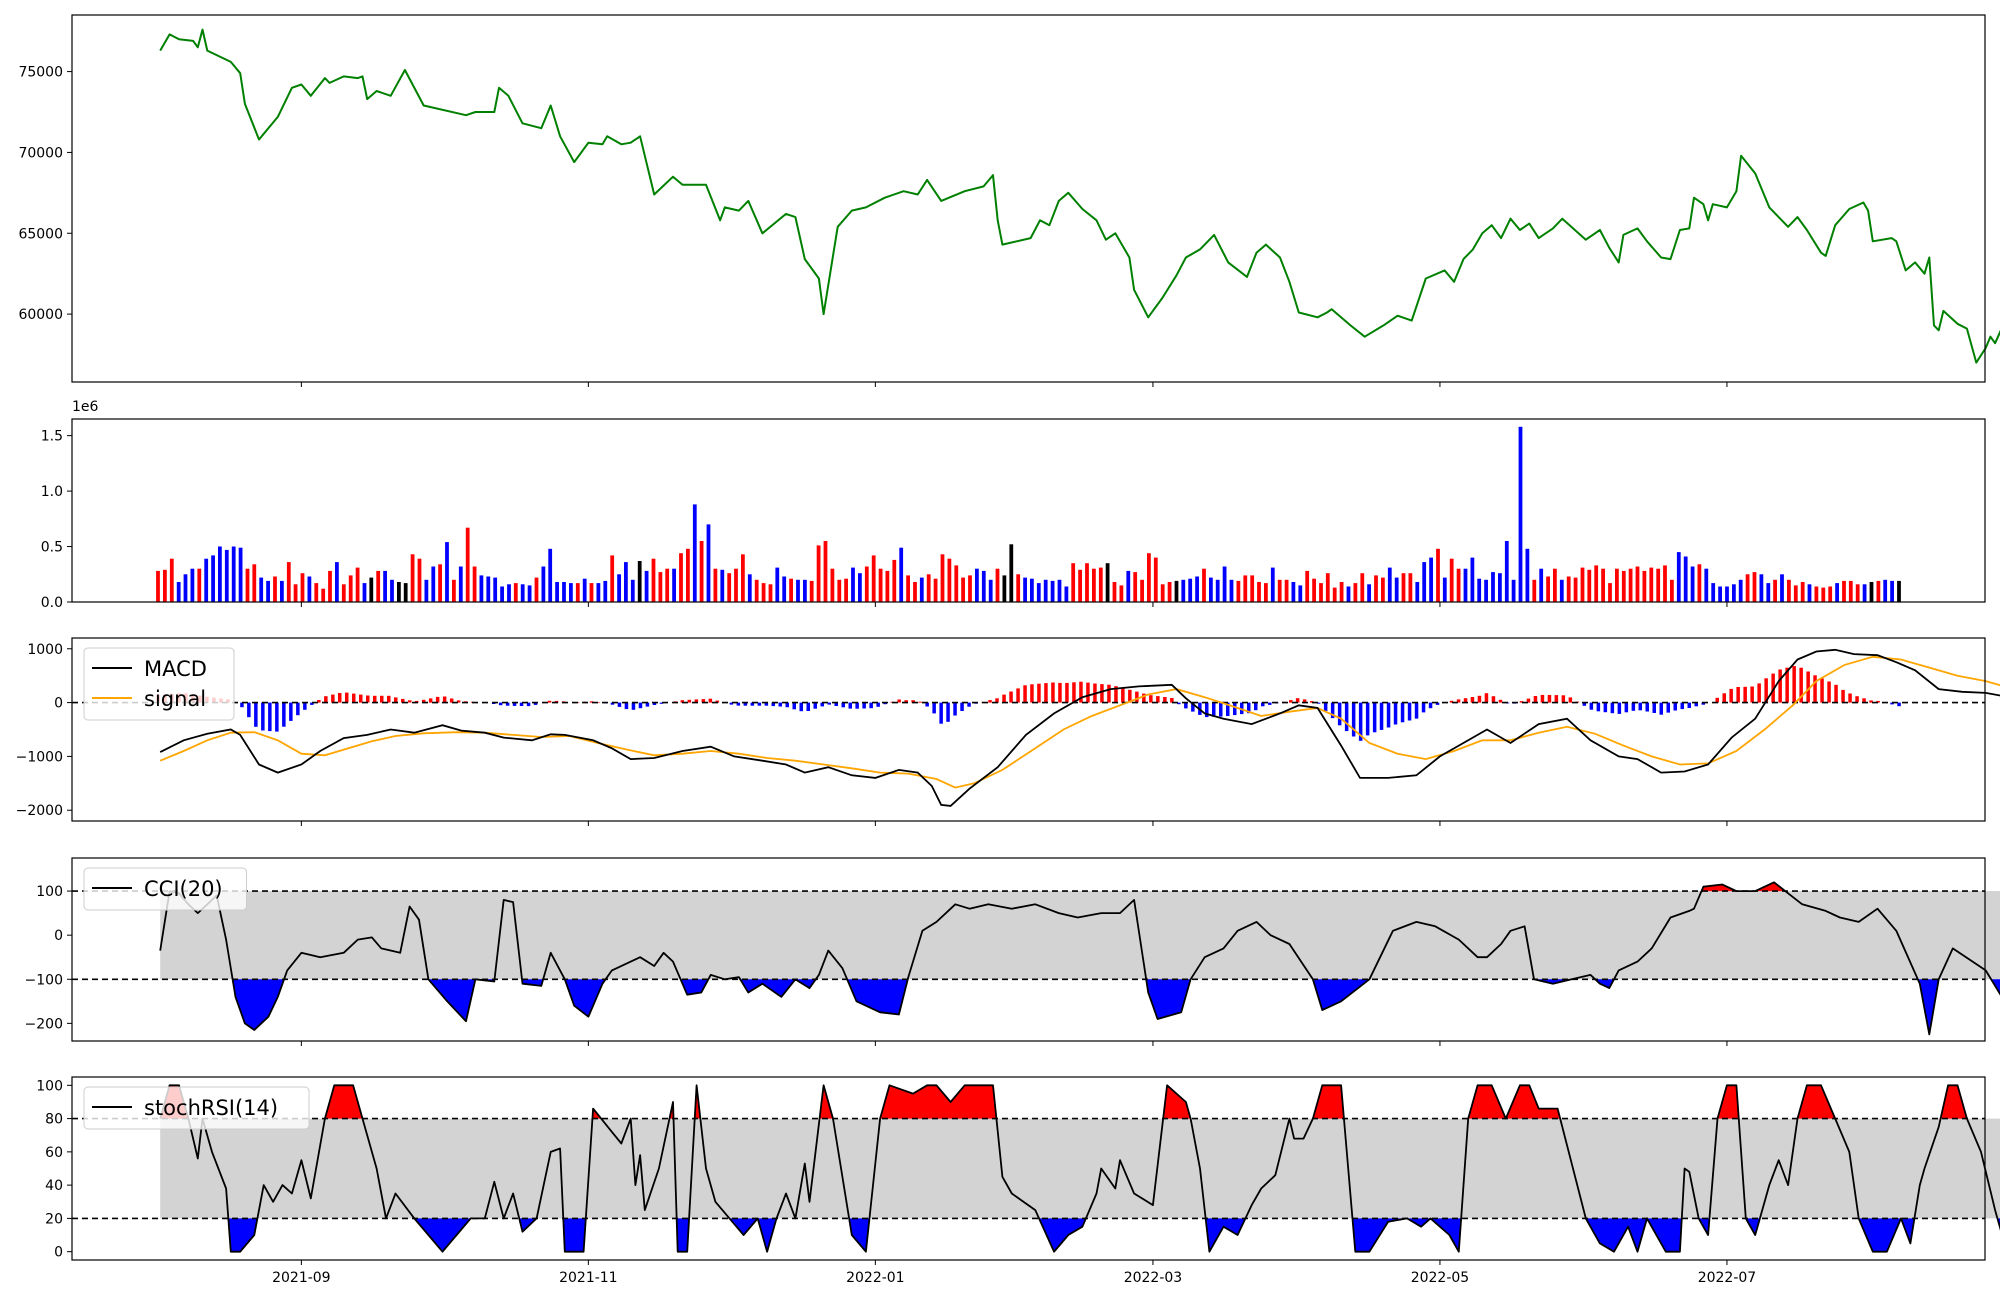 The width and height of the screenshot is (2000, 1300). Describe the element at coordinates (54, 1186) in the screenshot. I see `stochrsi-ytick-label: 40` at that location.